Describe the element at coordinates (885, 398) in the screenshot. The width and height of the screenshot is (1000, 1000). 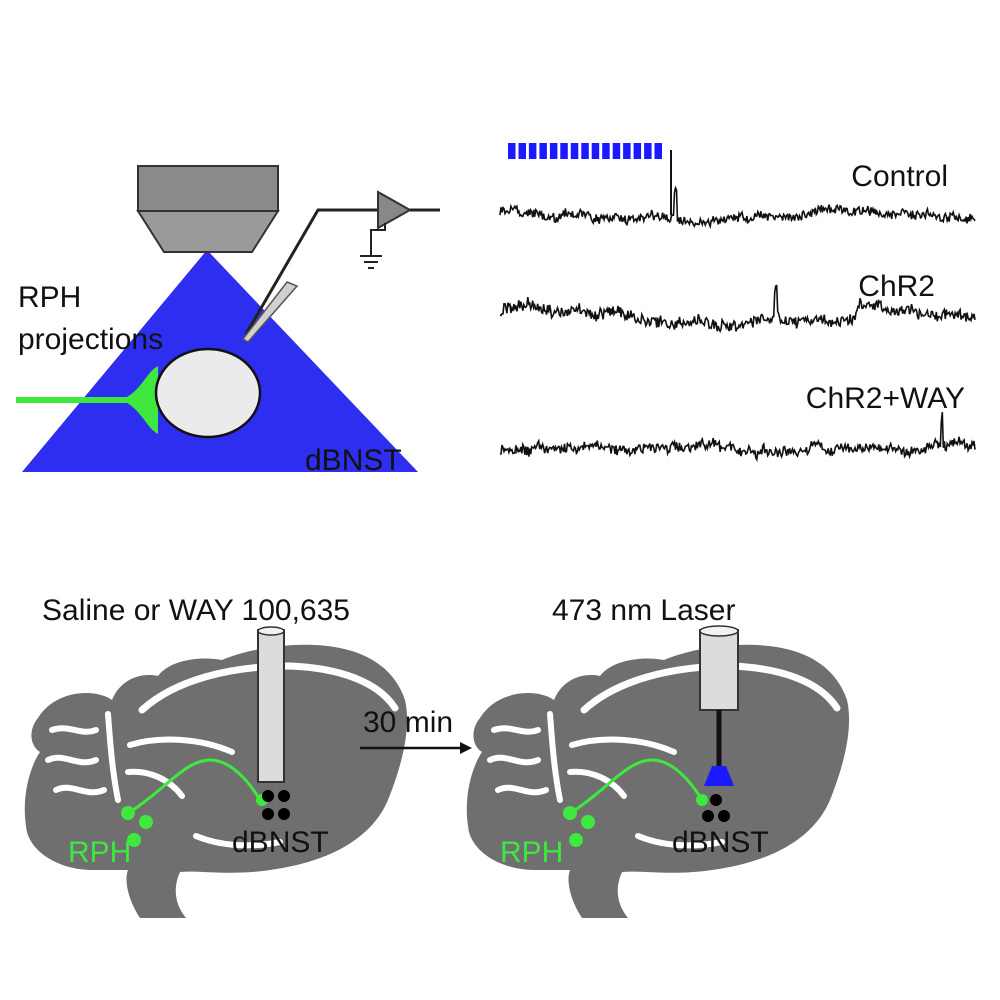
I see `trace-label: ChR2+WAY` at that location.